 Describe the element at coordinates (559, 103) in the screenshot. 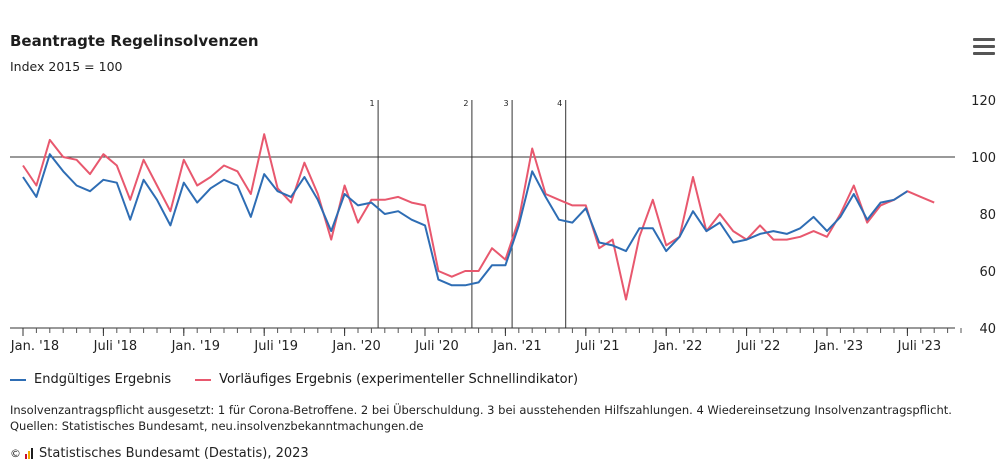

I see `marker-label: 4` at that location.